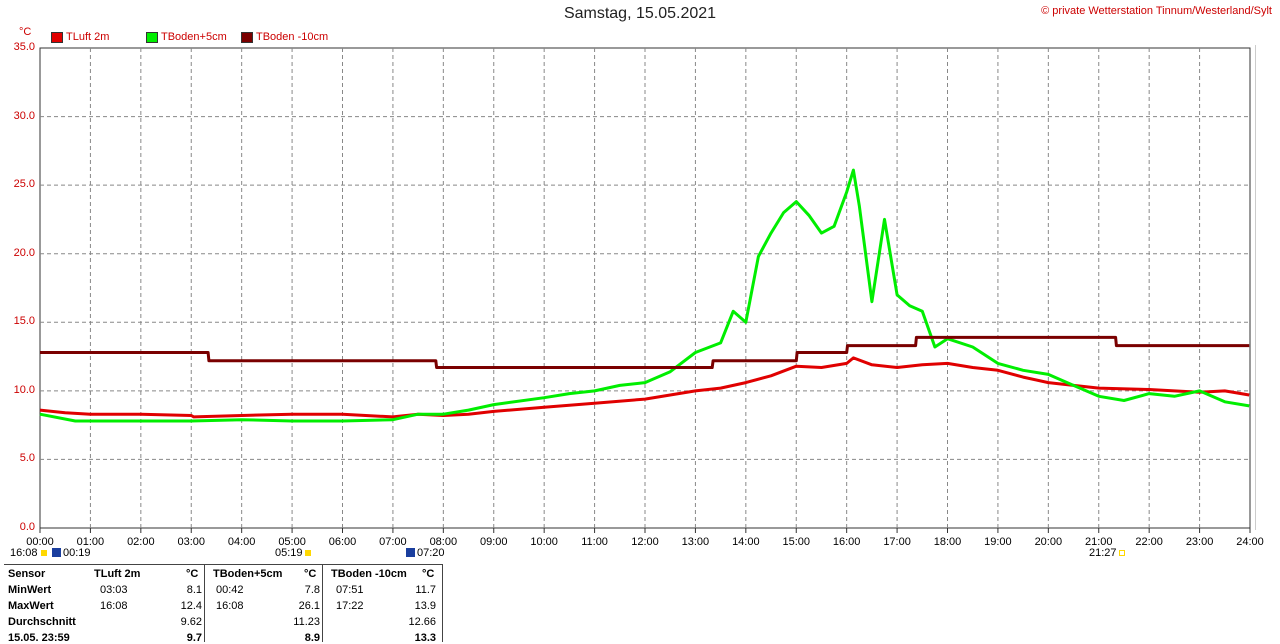 This screenshot has height=644, width=1280. I want to click on stats-cell: 26.1, so click(309, 606).